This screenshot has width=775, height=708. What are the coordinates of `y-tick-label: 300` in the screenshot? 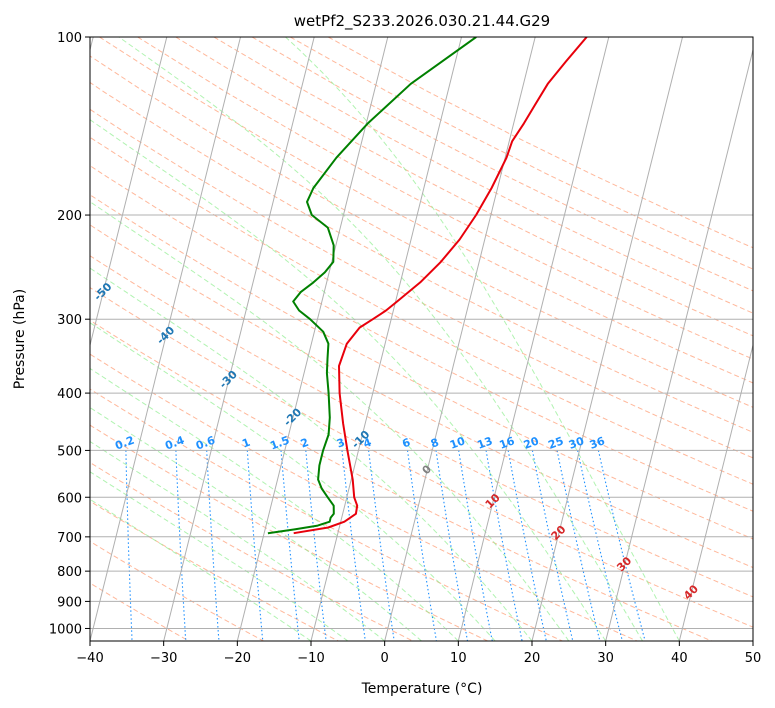 It's located at (69, 320).